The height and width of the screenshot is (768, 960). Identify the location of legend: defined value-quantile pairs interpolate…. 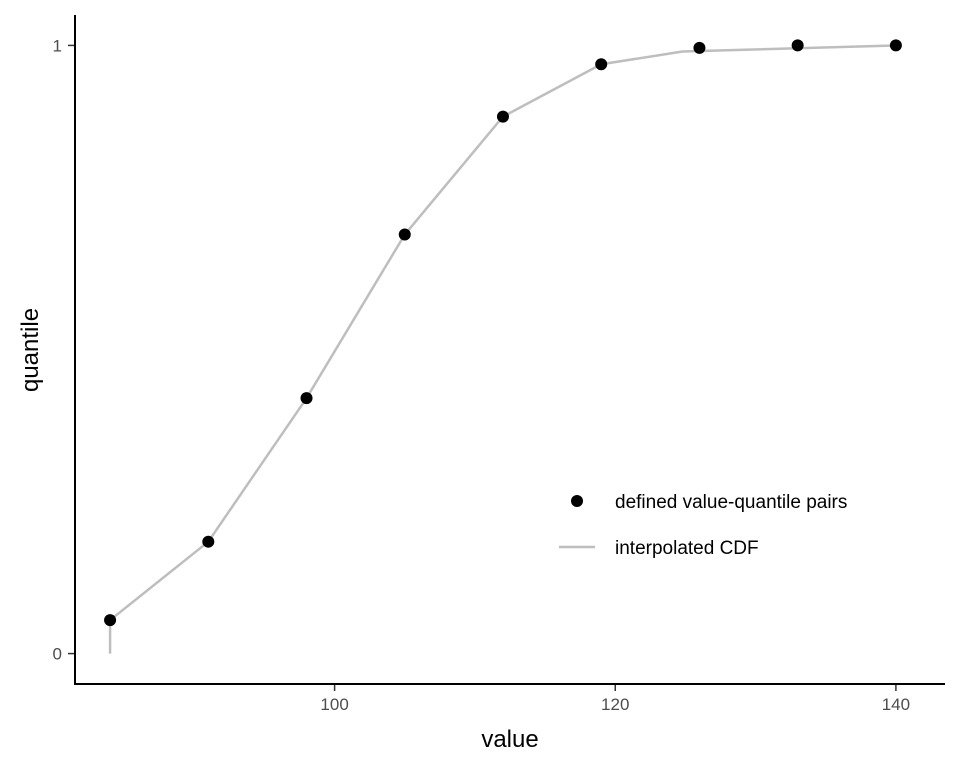
(703, 525).